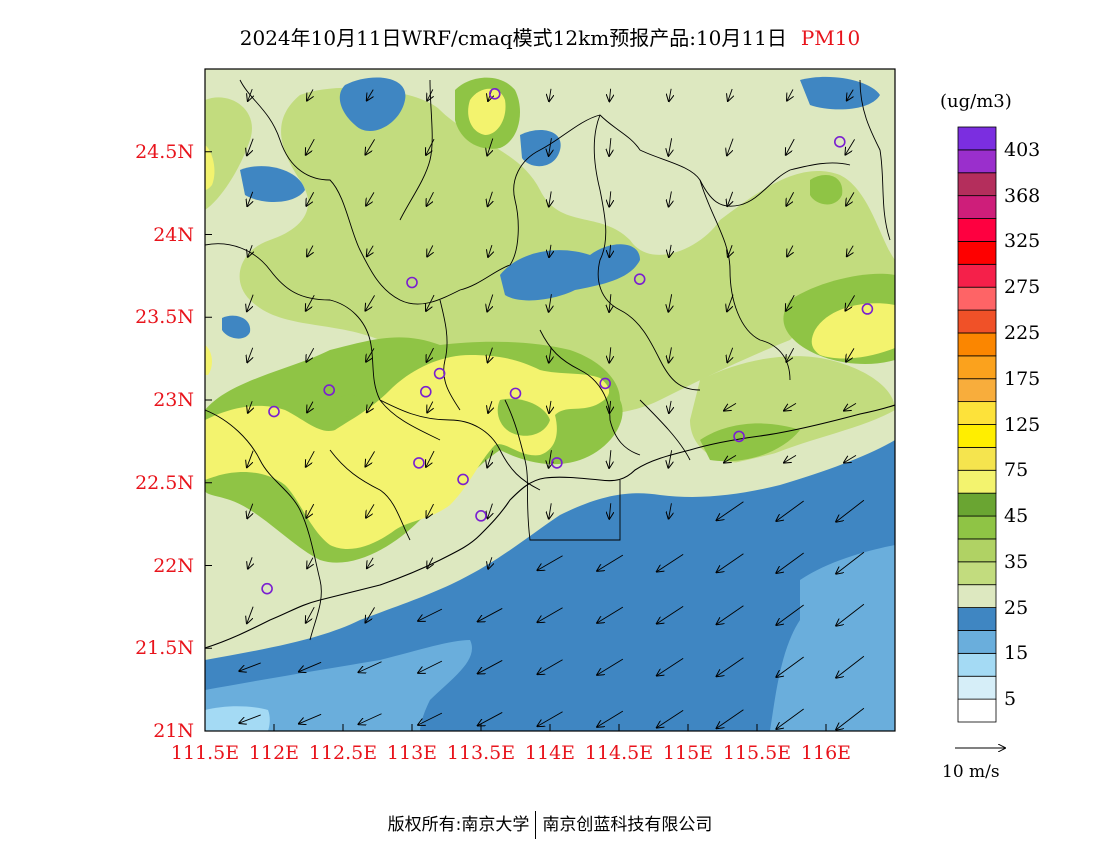 The image size is (1100, 850). I want to click on lat-tick-label: 21N, so click(173, 731).